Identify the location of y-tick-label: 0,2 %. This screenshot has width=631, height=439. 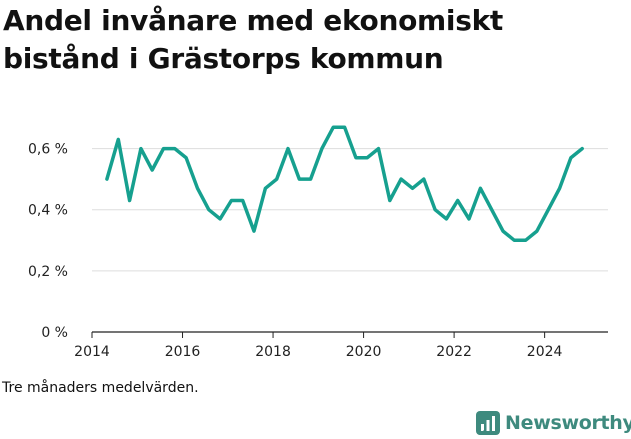
(48, 272).